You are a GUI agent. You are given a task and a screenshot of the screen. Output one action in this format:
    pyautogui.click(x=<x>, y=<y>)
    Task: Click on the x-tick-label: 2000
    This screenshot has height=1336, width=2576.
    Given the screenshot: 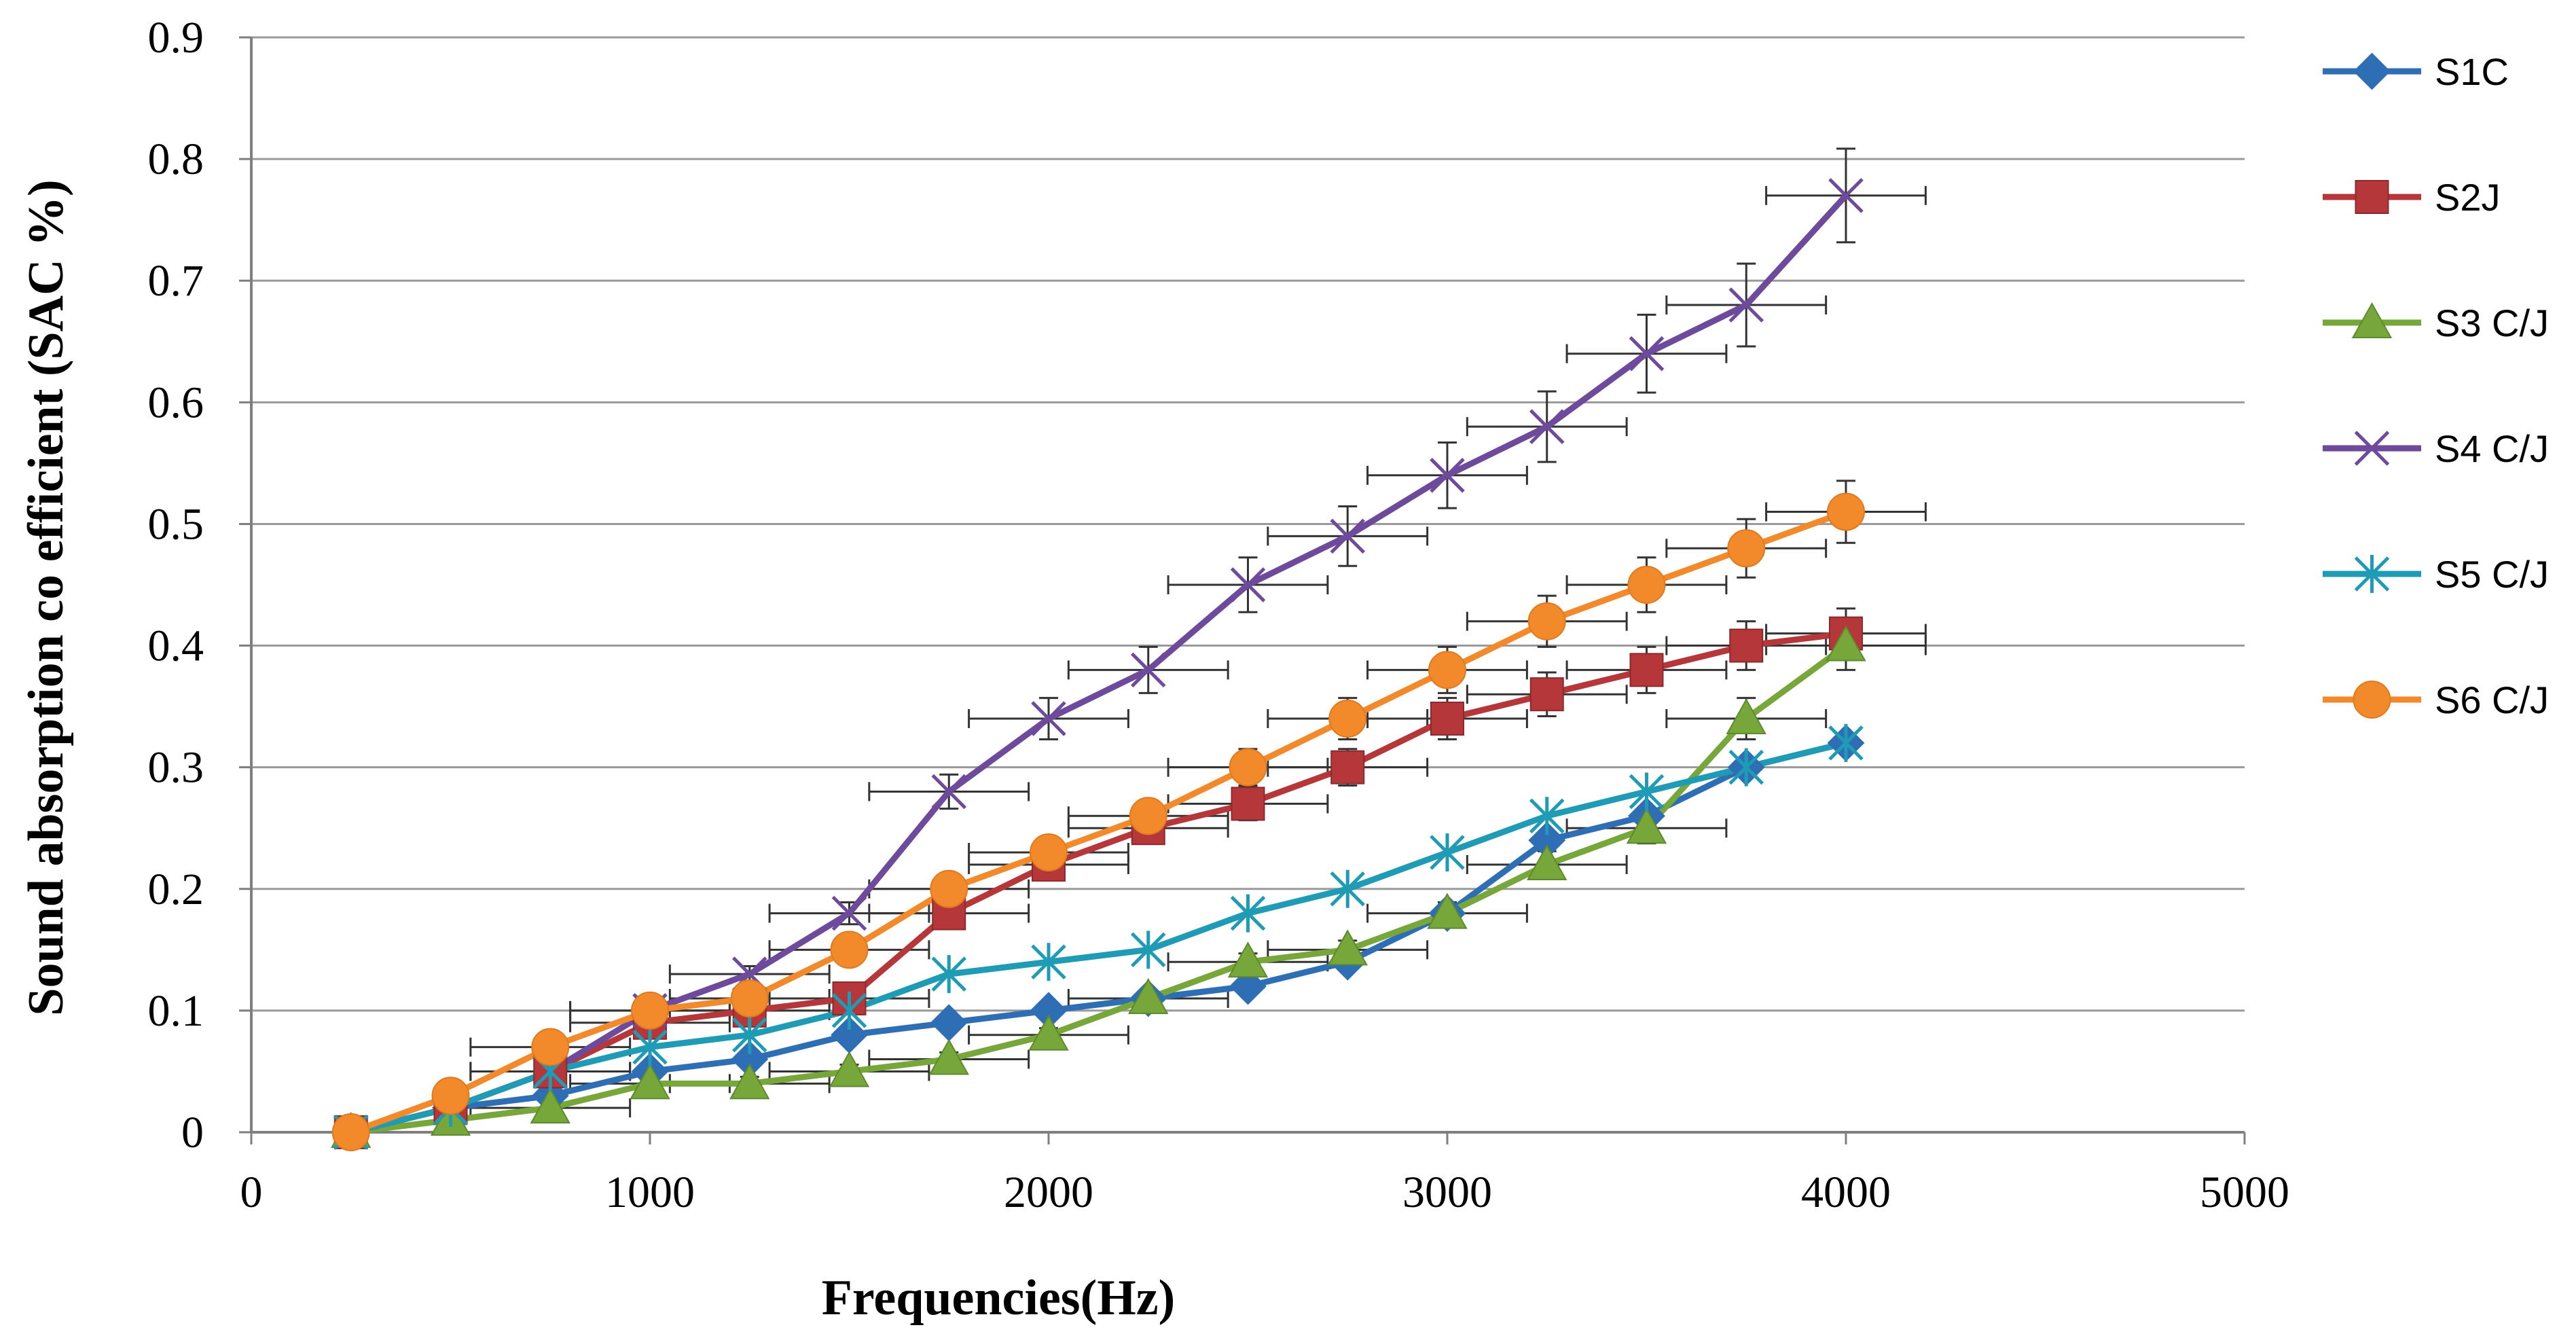 What is the action you would take?
    pyautogui.click(x=1048, y=1192)
    